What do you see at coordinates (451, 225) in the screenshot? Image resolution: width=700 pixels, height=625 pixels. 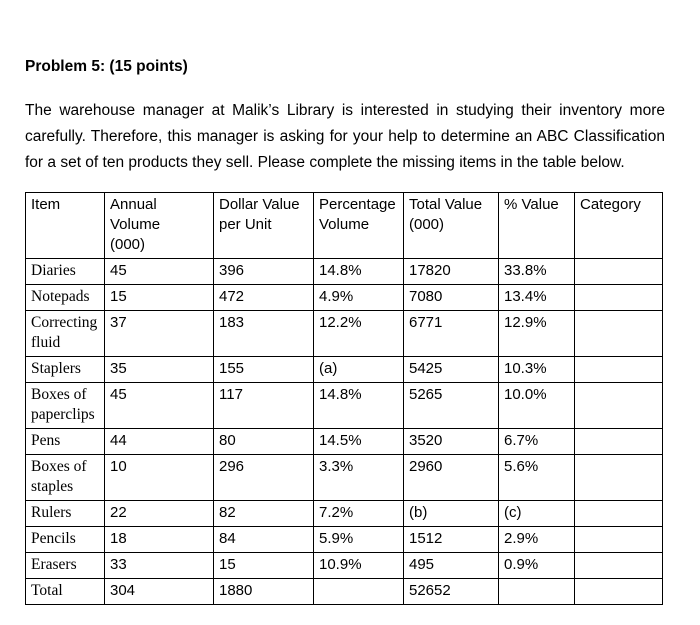 I see `column-header: Total Value (000)` at bounding box center [451, 225].